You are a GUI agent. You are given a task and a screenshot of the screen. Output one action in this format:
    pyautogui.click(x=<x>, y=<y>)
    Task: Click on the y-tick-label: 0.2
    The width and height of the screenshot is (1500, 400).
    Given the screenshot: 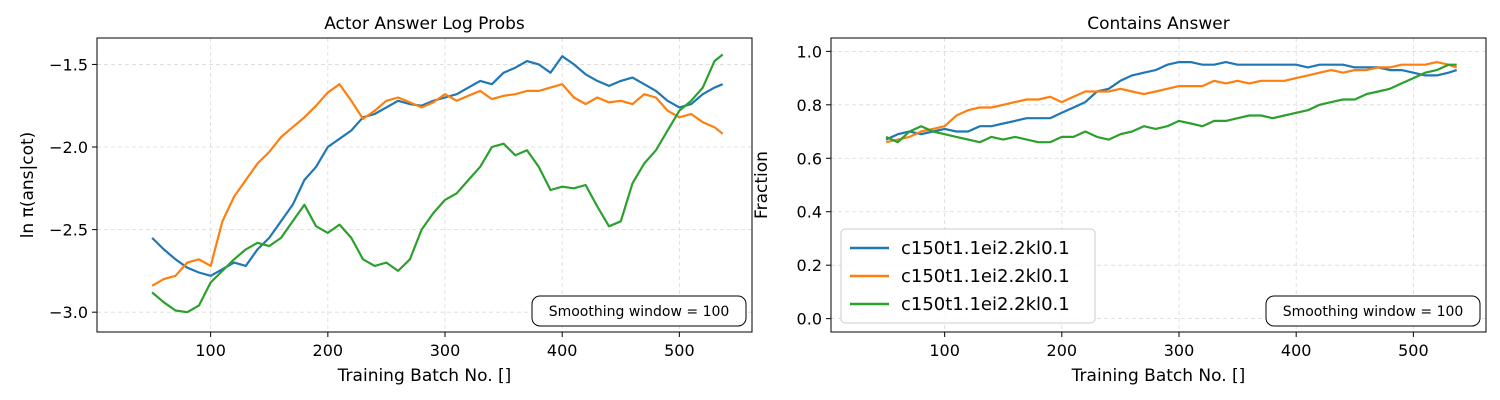 What is the action you would take?
    pyautogui.click(x=809, y=265)
    